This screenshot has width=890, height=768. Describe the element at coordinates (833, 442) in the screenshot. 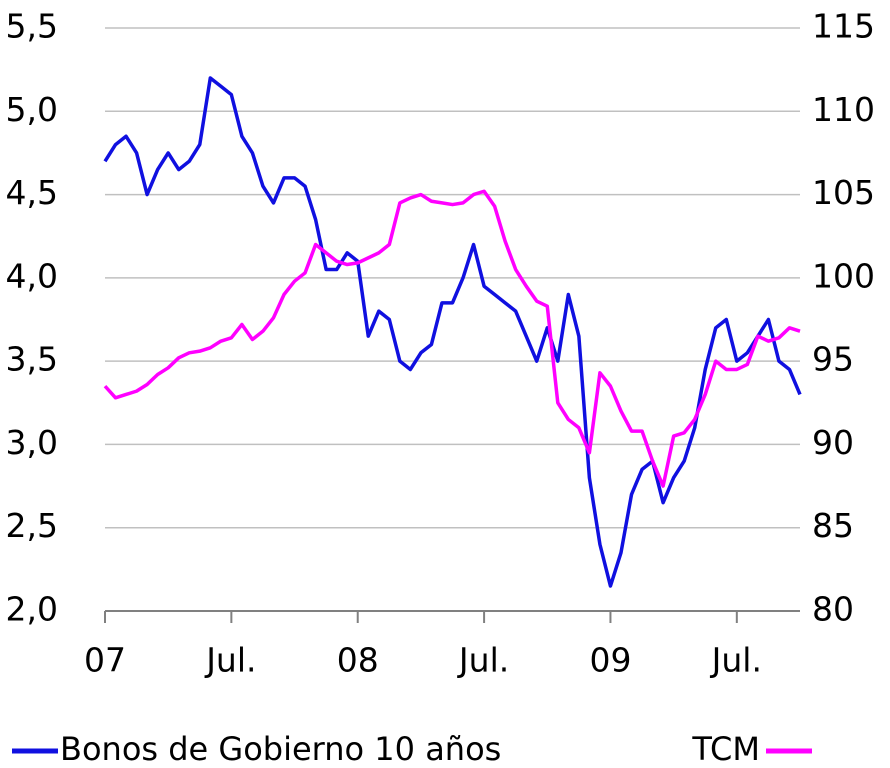

I see `y2-tick-label: 90` at that location.